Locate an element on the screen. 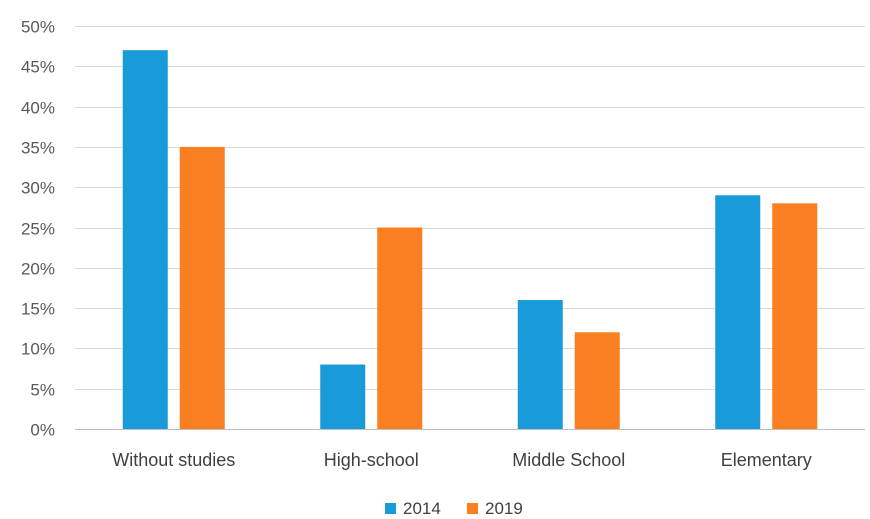  y-tick-label: 0% is located at coordinates (42, 430).